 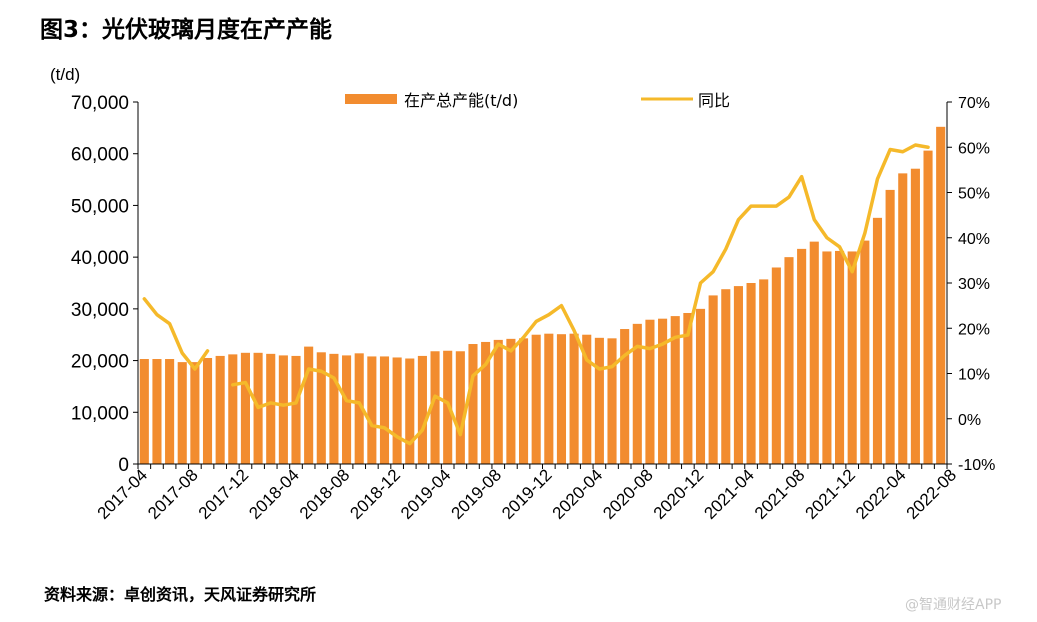 I want to click on left-axis-tick-label: 10,000, so click(x=100, y=413).